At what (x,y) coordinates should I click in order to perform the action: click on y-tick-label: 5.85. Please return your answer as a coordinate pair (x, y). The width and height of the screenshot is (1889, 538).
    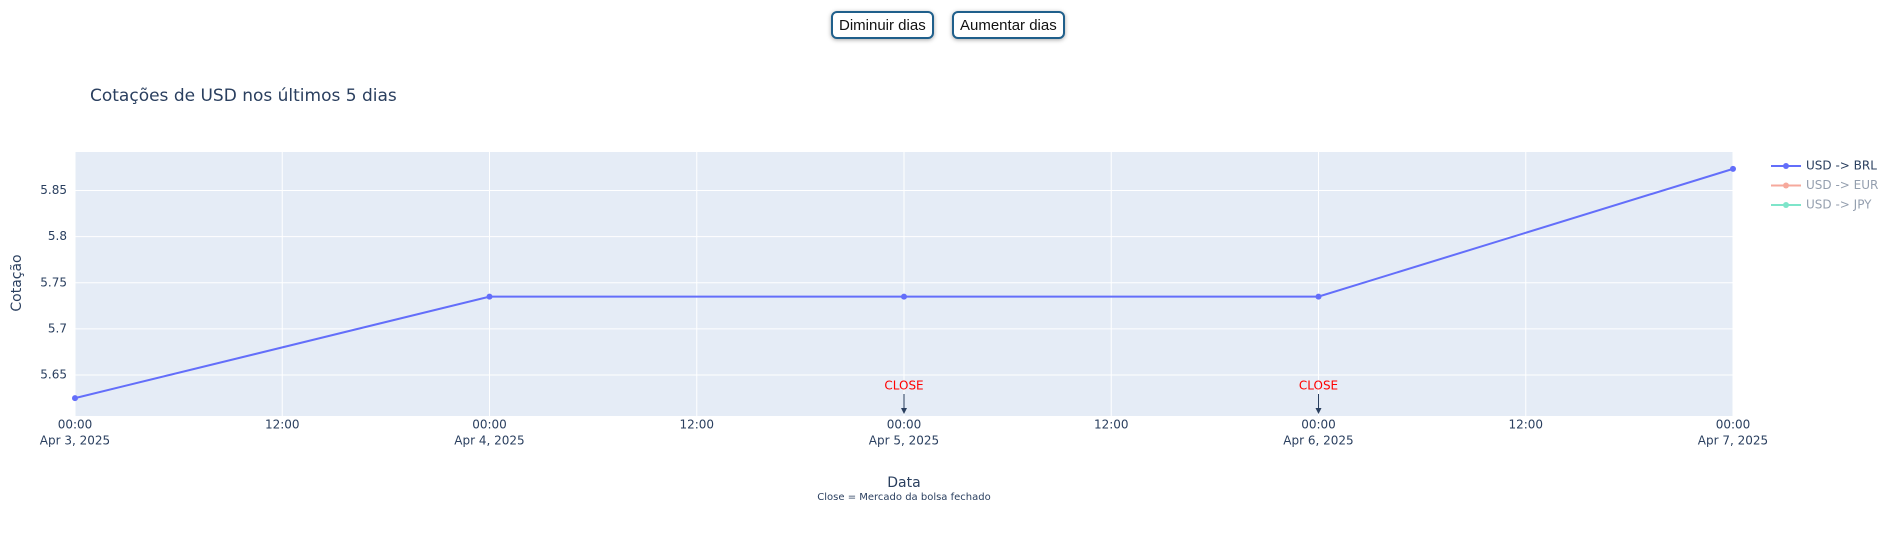
    Looking at the image, I should click on (53, 190).